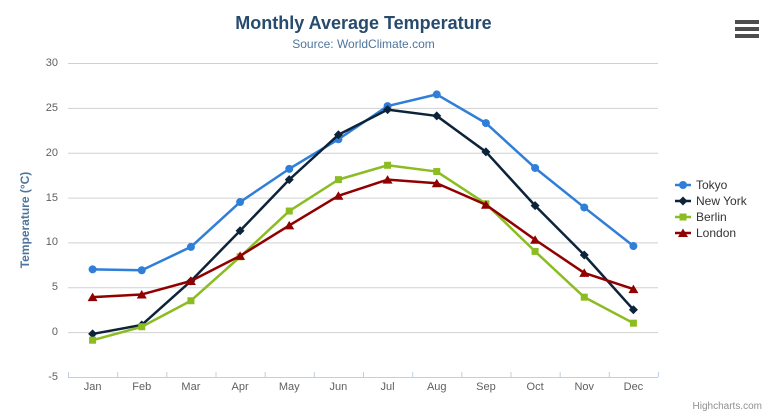 The width and height of the screenshot is (769, 416). What do you see at coordinates (191, 301) in the screenshot?
I see `point-berlin-mar` at bounding box center [191, 301].